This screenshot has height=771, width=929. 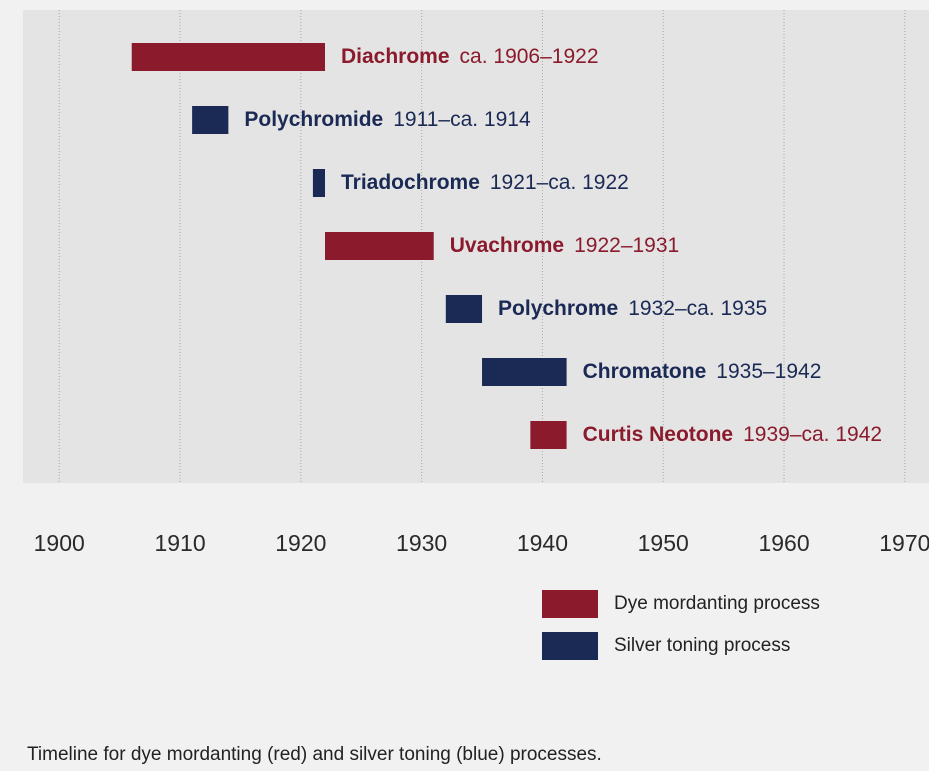 I want to click on process-label: Polychromide 1911–ca. 1914, so click(x=387, y=119).